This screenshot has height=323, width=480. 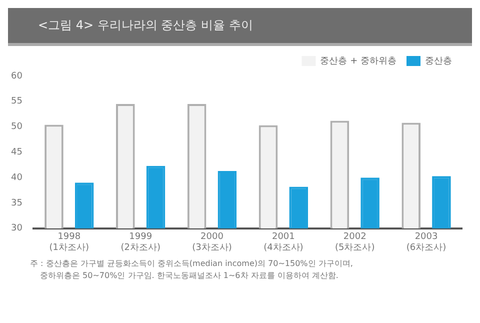 I want to click on x-tick-label: 1998 (1차조사), so click(x=69, y=242).